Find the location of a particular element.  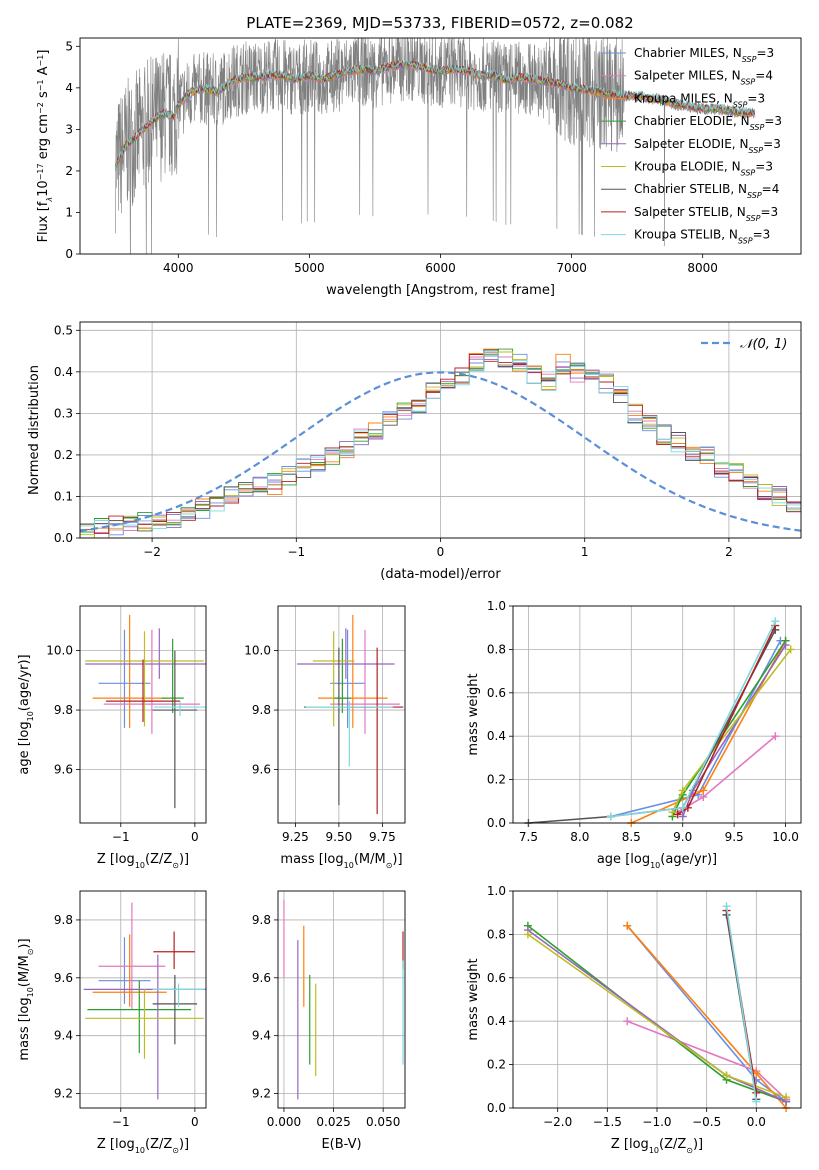

y-axis-label-part: ] is located at coordinates (43, 52).